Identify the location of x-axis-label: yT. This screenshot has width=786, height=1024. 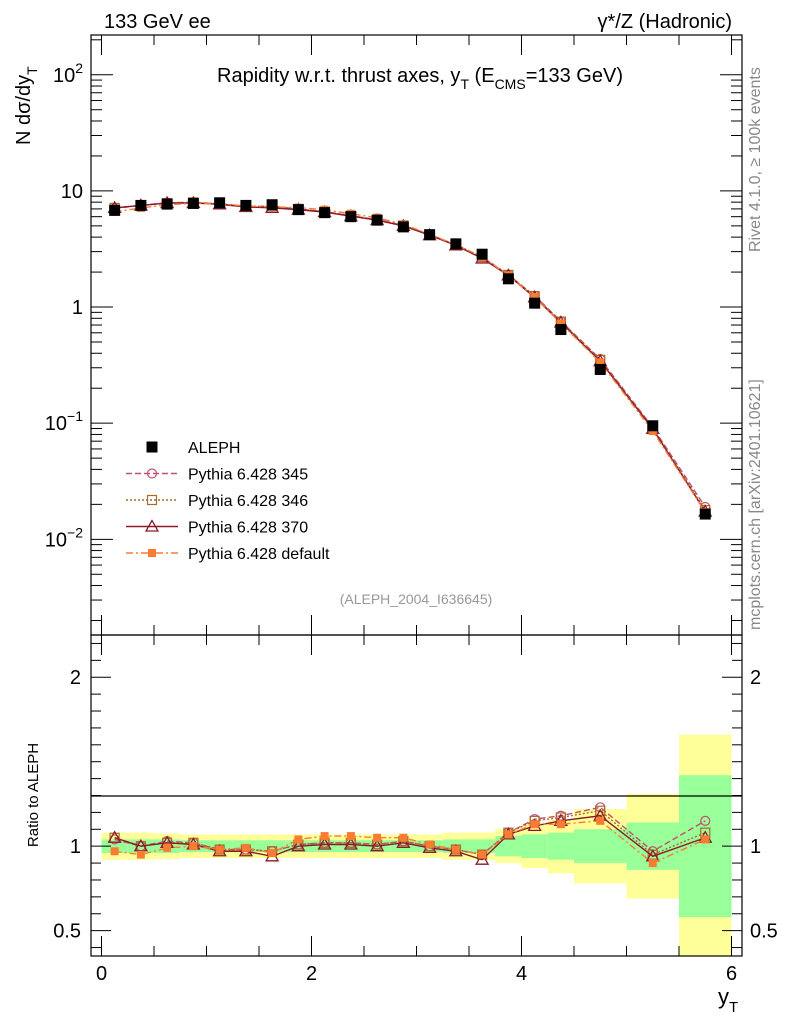
(728, 1000).